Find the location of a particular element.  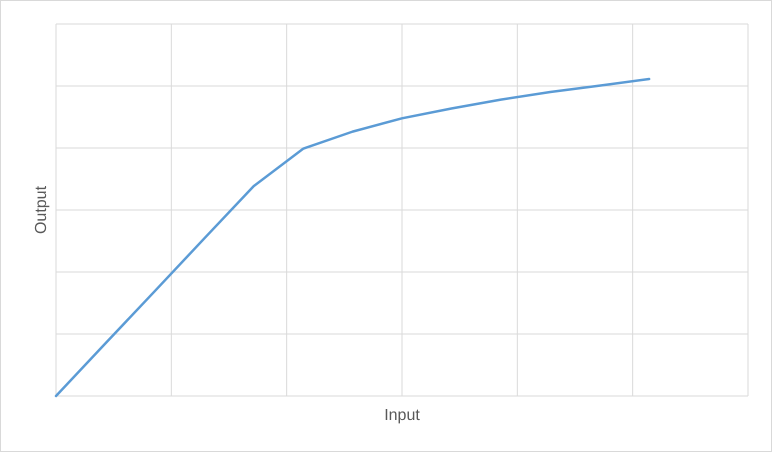

y-axis-title: Output is located at coordinates (41, 209).